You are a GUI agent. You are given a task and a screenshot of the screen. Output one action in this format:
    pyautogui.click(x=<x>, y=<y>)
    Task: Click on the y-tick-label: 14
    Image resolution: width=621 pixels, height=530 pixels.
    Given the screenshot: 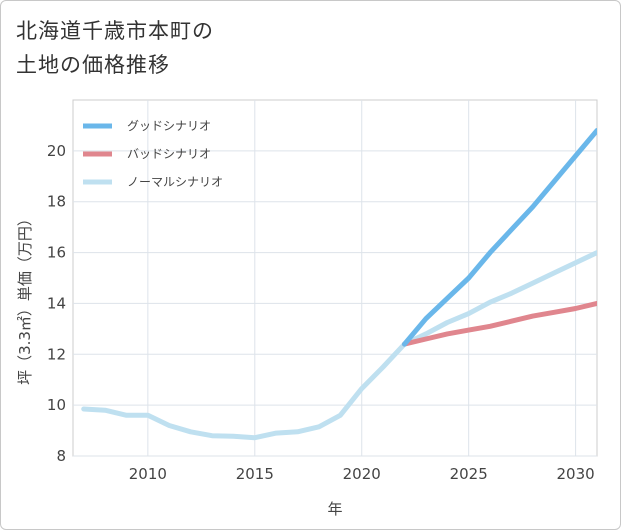 What is the action you would take?
    pyautogui.click(x=56, y=303)
    